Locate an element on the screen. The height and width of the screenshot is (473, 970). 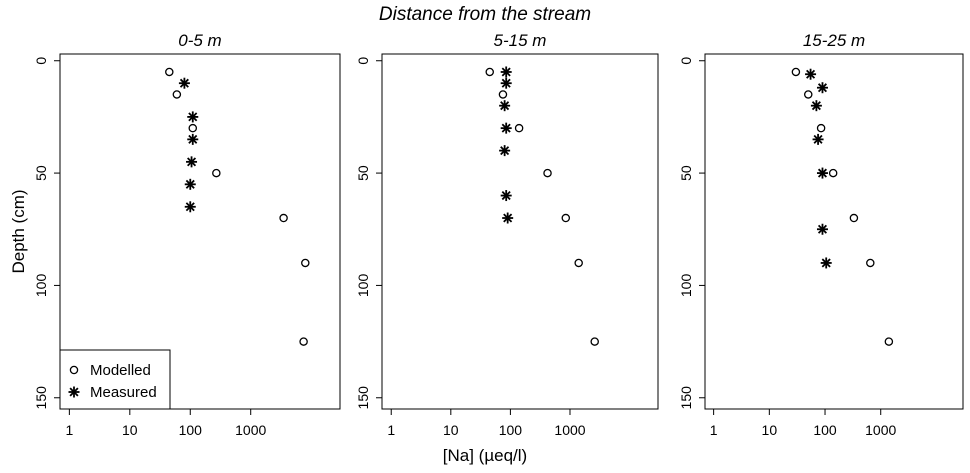
figure-suptitle: Distance from the stream is located at coordinates (485, 14).